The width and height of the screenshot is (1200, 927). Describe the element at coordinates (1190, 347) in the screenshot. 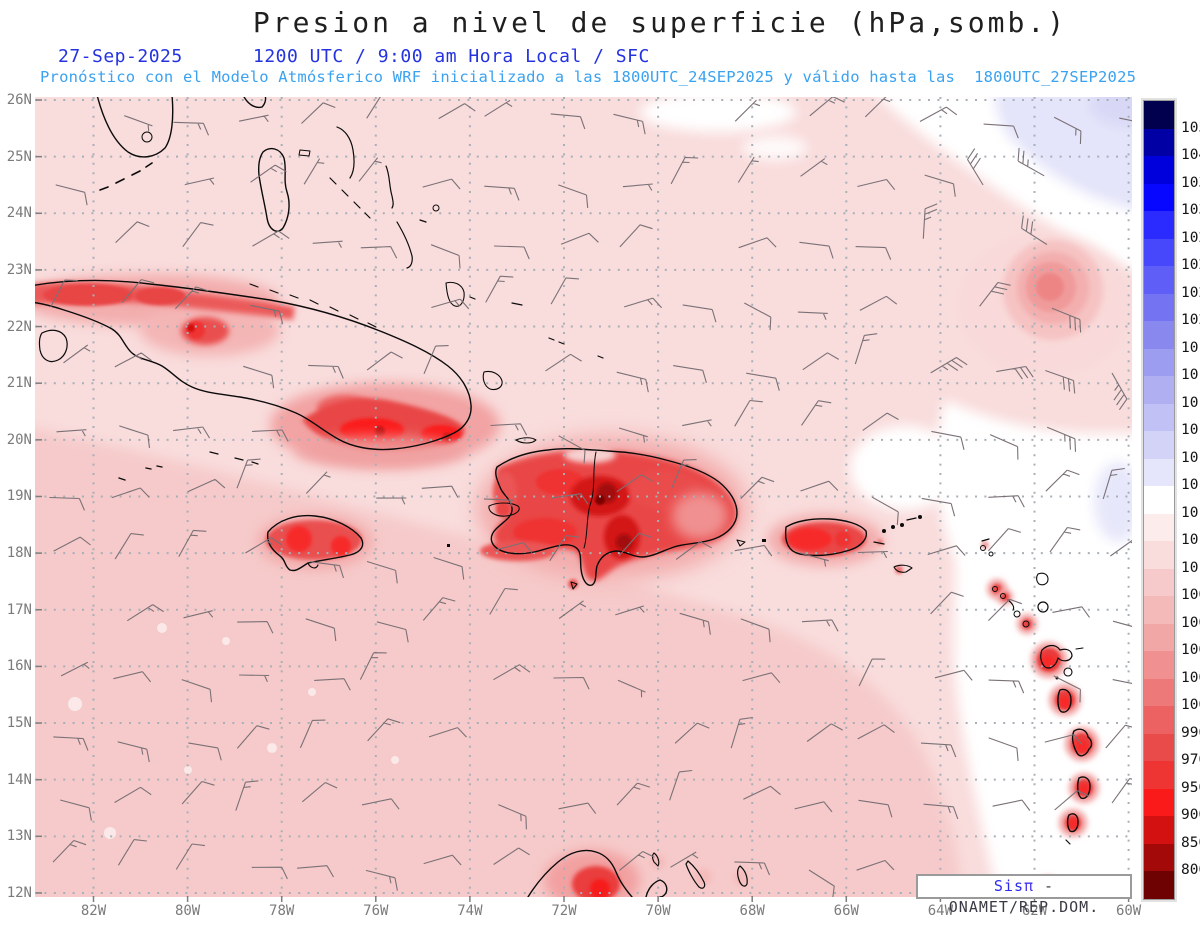

I see `colorbar-label: 1019` at that location.